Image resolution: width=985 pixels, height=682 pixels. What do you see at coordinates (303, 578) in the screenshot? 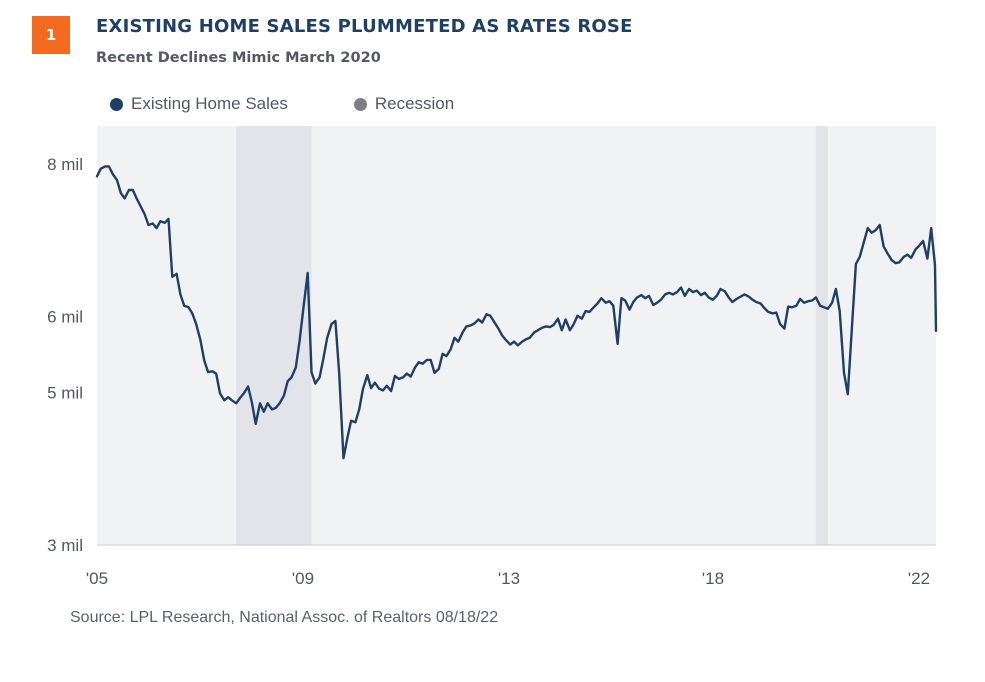
I see `x-tick-label: '09` at bounding box center [303, 578].